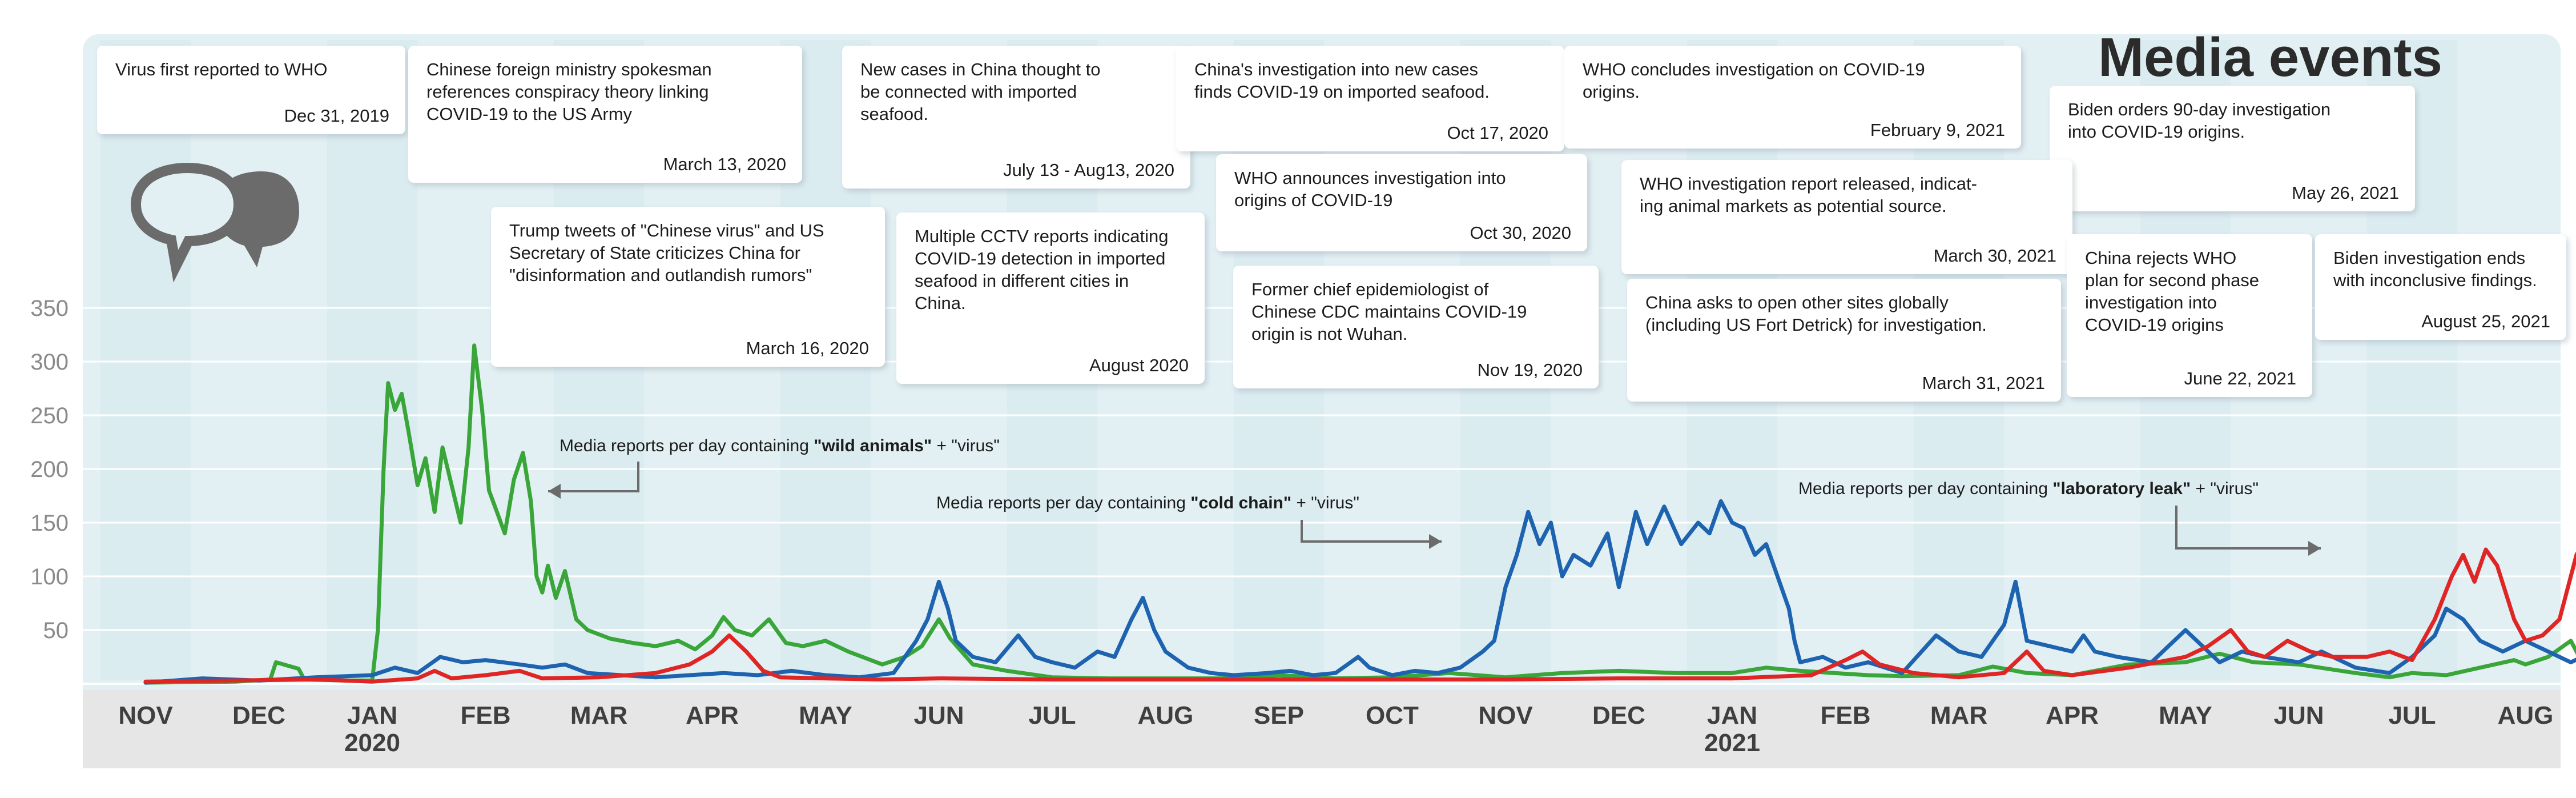  Describe the element at coordinates (1530, 370) in the screenshot. I see `annotation-date: Nov 19, 2020` at that location.